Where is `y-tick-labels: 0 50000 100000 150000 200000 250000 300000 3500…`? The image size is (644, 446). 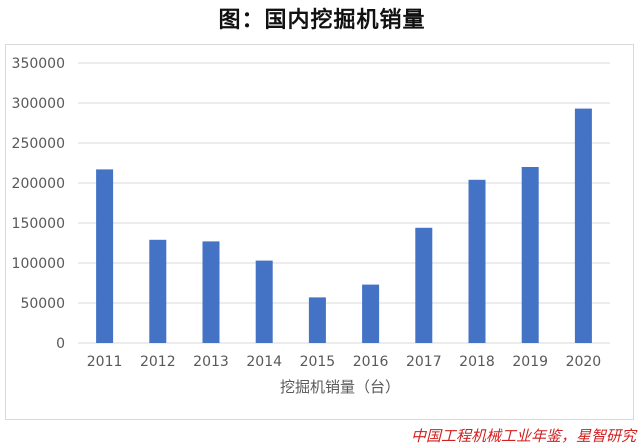 y-tick-labels: 0 50000 100000 150000 200000 250000 300000 3500… is located at coordinates (38, 204).